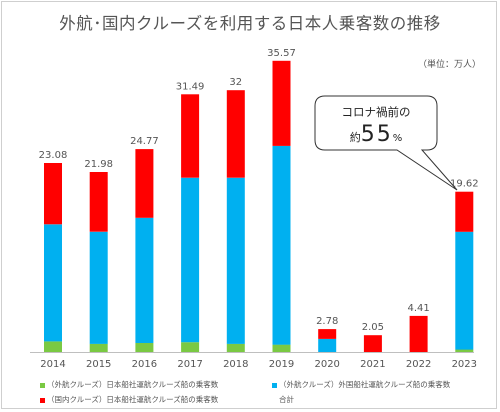 Image resolution: width=500 pixels, height=412 pixels. I want to click on x-tick-label-2015: 2015, so click(98, 364).